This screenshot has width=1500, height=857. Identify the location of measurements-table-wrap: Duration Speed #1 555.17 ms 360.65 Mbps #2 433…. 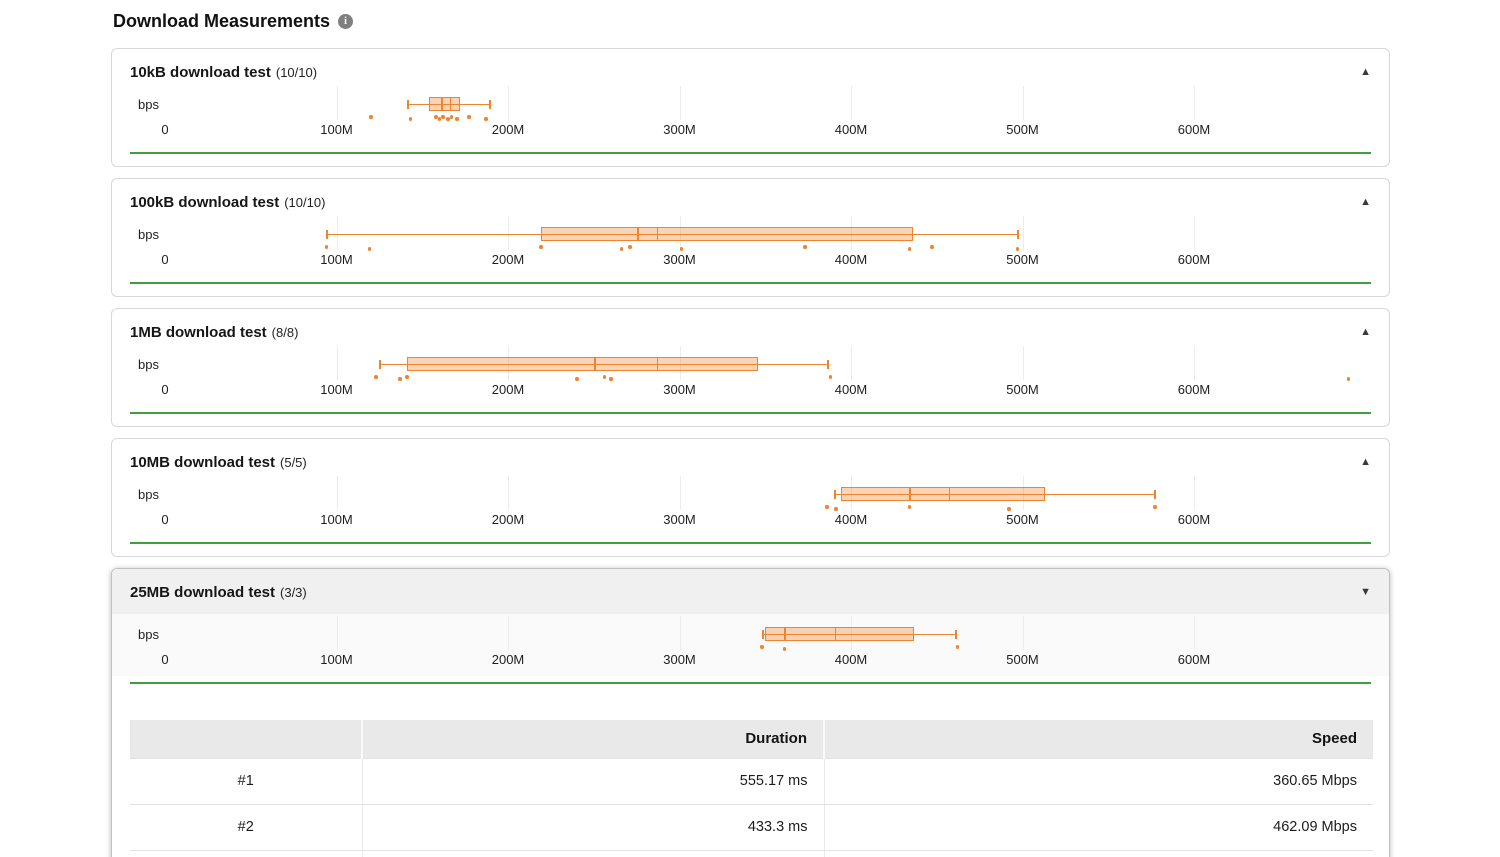
(751, 788).